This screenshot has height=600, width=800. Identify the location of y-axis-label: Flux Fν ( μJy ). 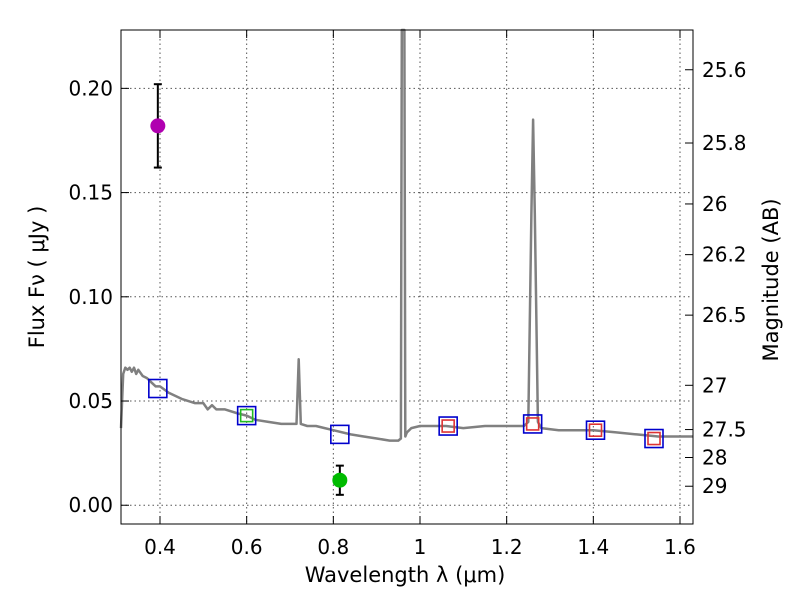
(37, 277).